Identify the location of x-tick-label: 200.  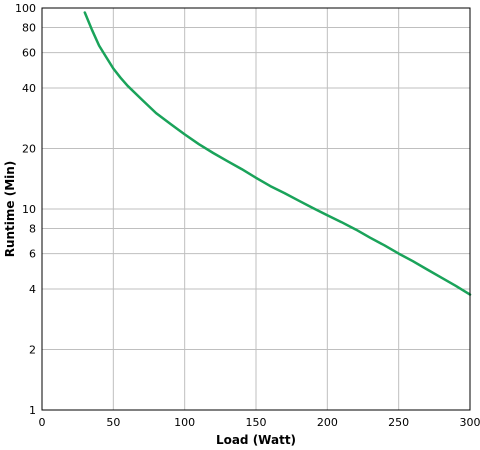
(327, 422).